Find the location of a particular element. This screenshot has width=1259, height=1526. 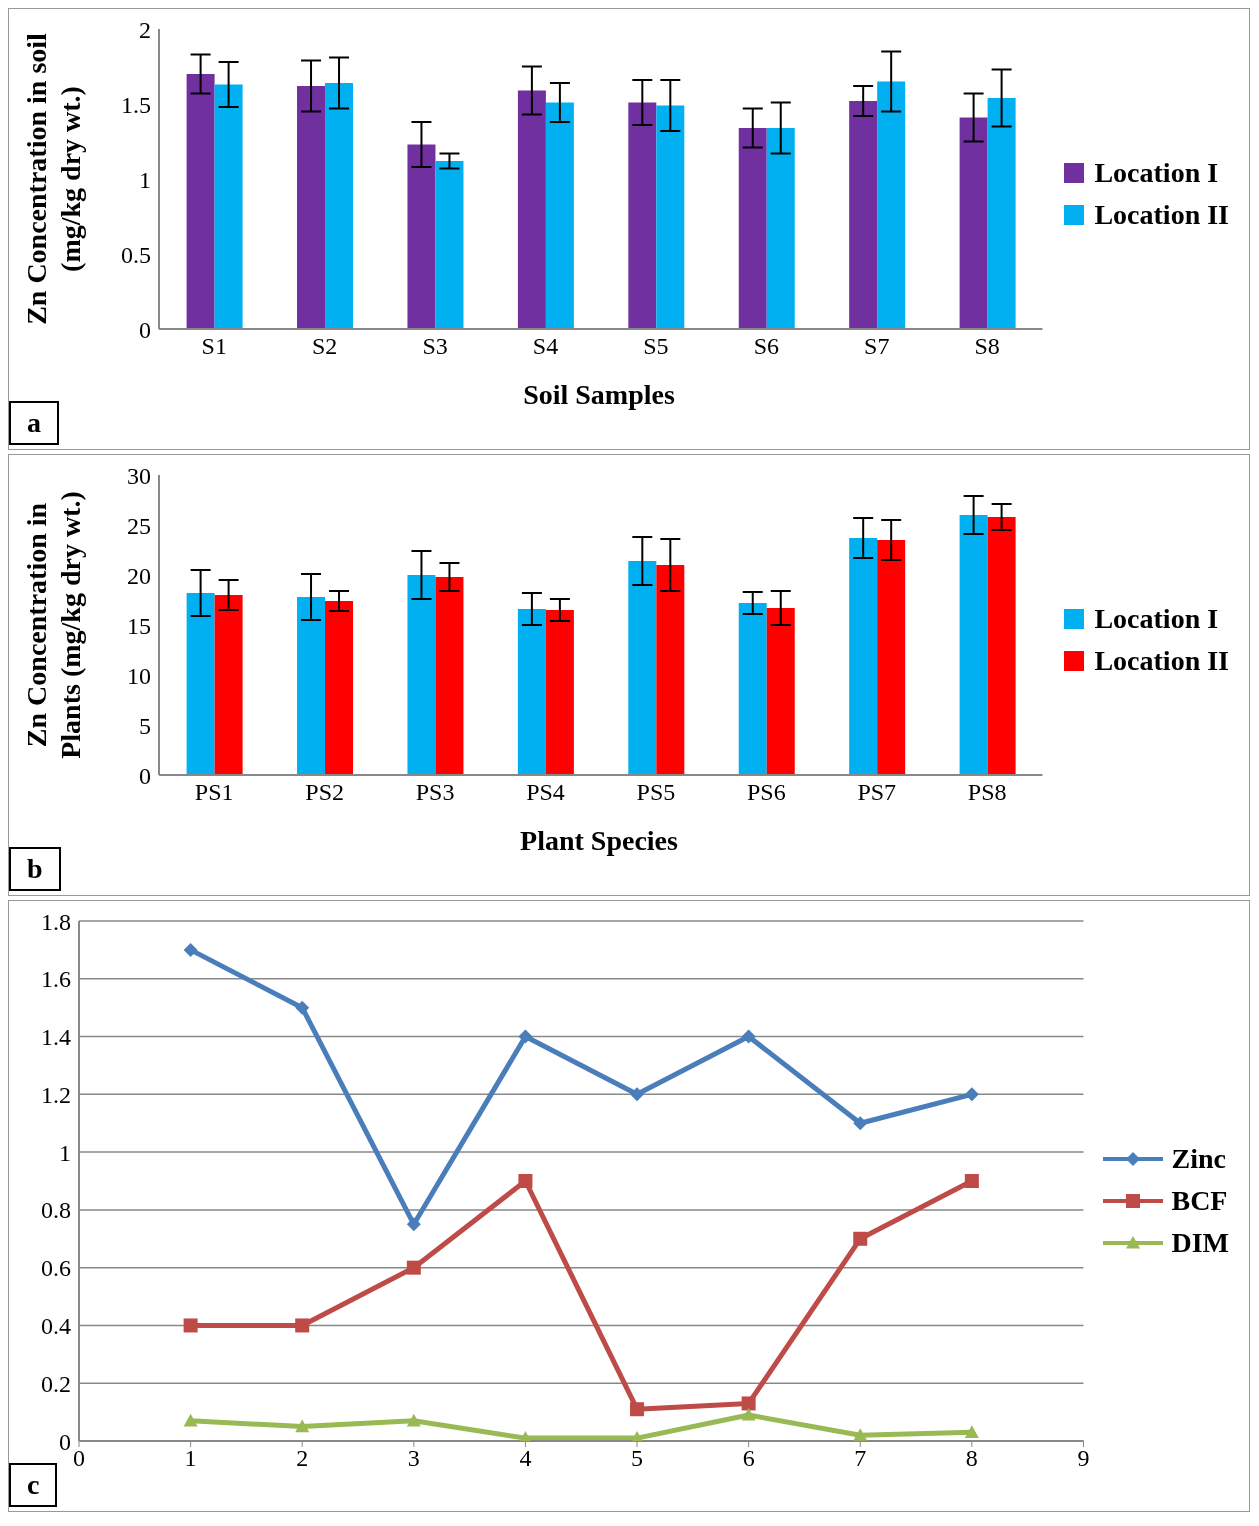

y-tick-label: 1.4 is located at coordinates (56, 1037).